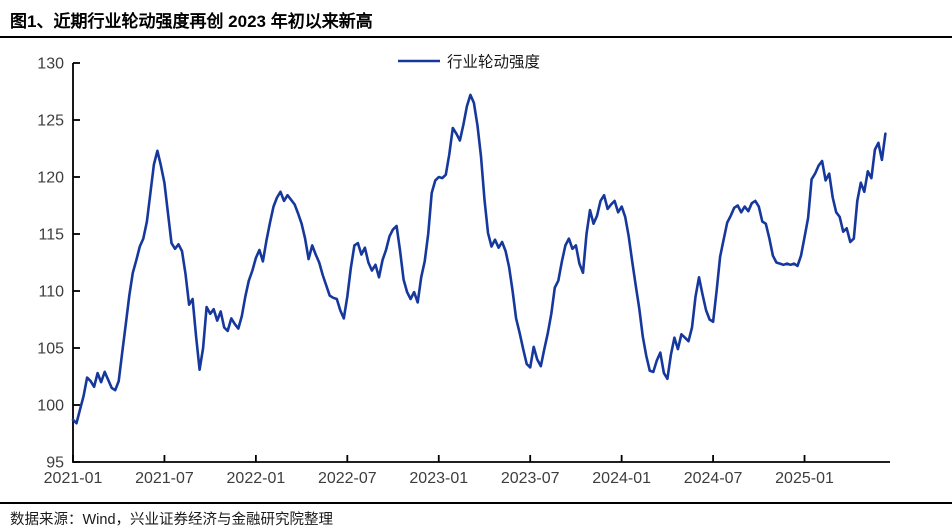  What do you see at coordinates (55, 463) in the screenshot?
I see `y-axis-tick-label: 95` at bounding box center [55, 463].